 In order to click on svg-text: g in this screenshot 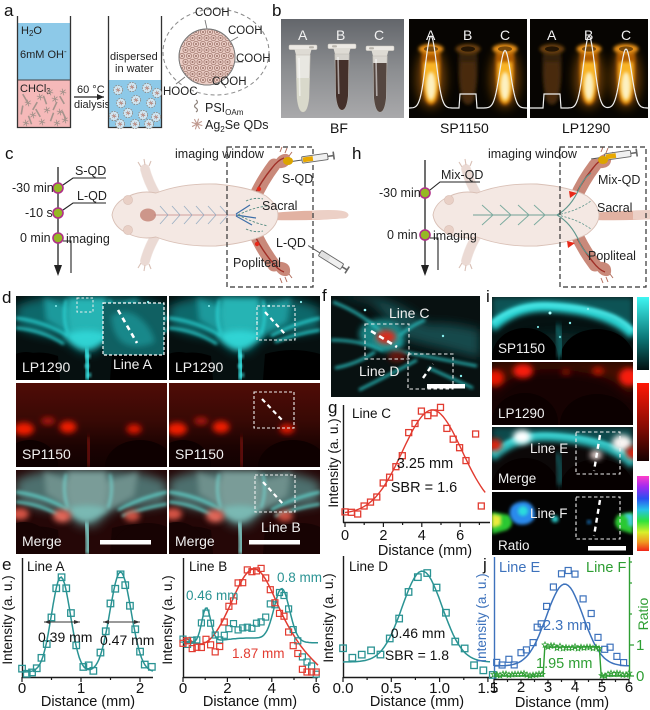, I will do `click(332, 407)`.